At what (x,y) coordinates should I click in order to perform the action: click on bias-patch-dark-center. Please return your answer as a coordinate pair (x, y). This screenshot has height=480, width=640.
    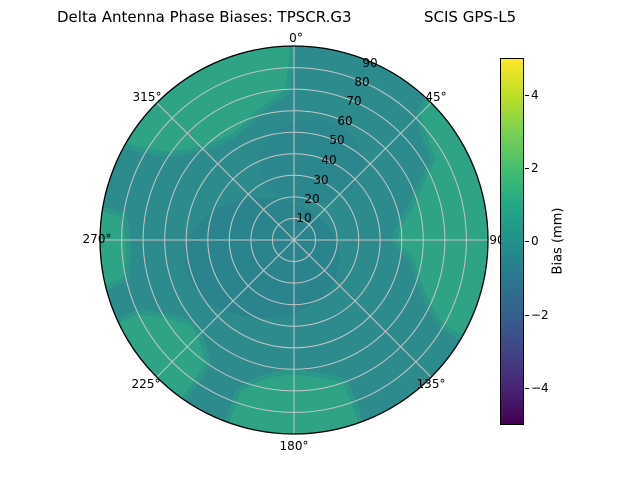
    Looking at the image, I should click on (262, 258).